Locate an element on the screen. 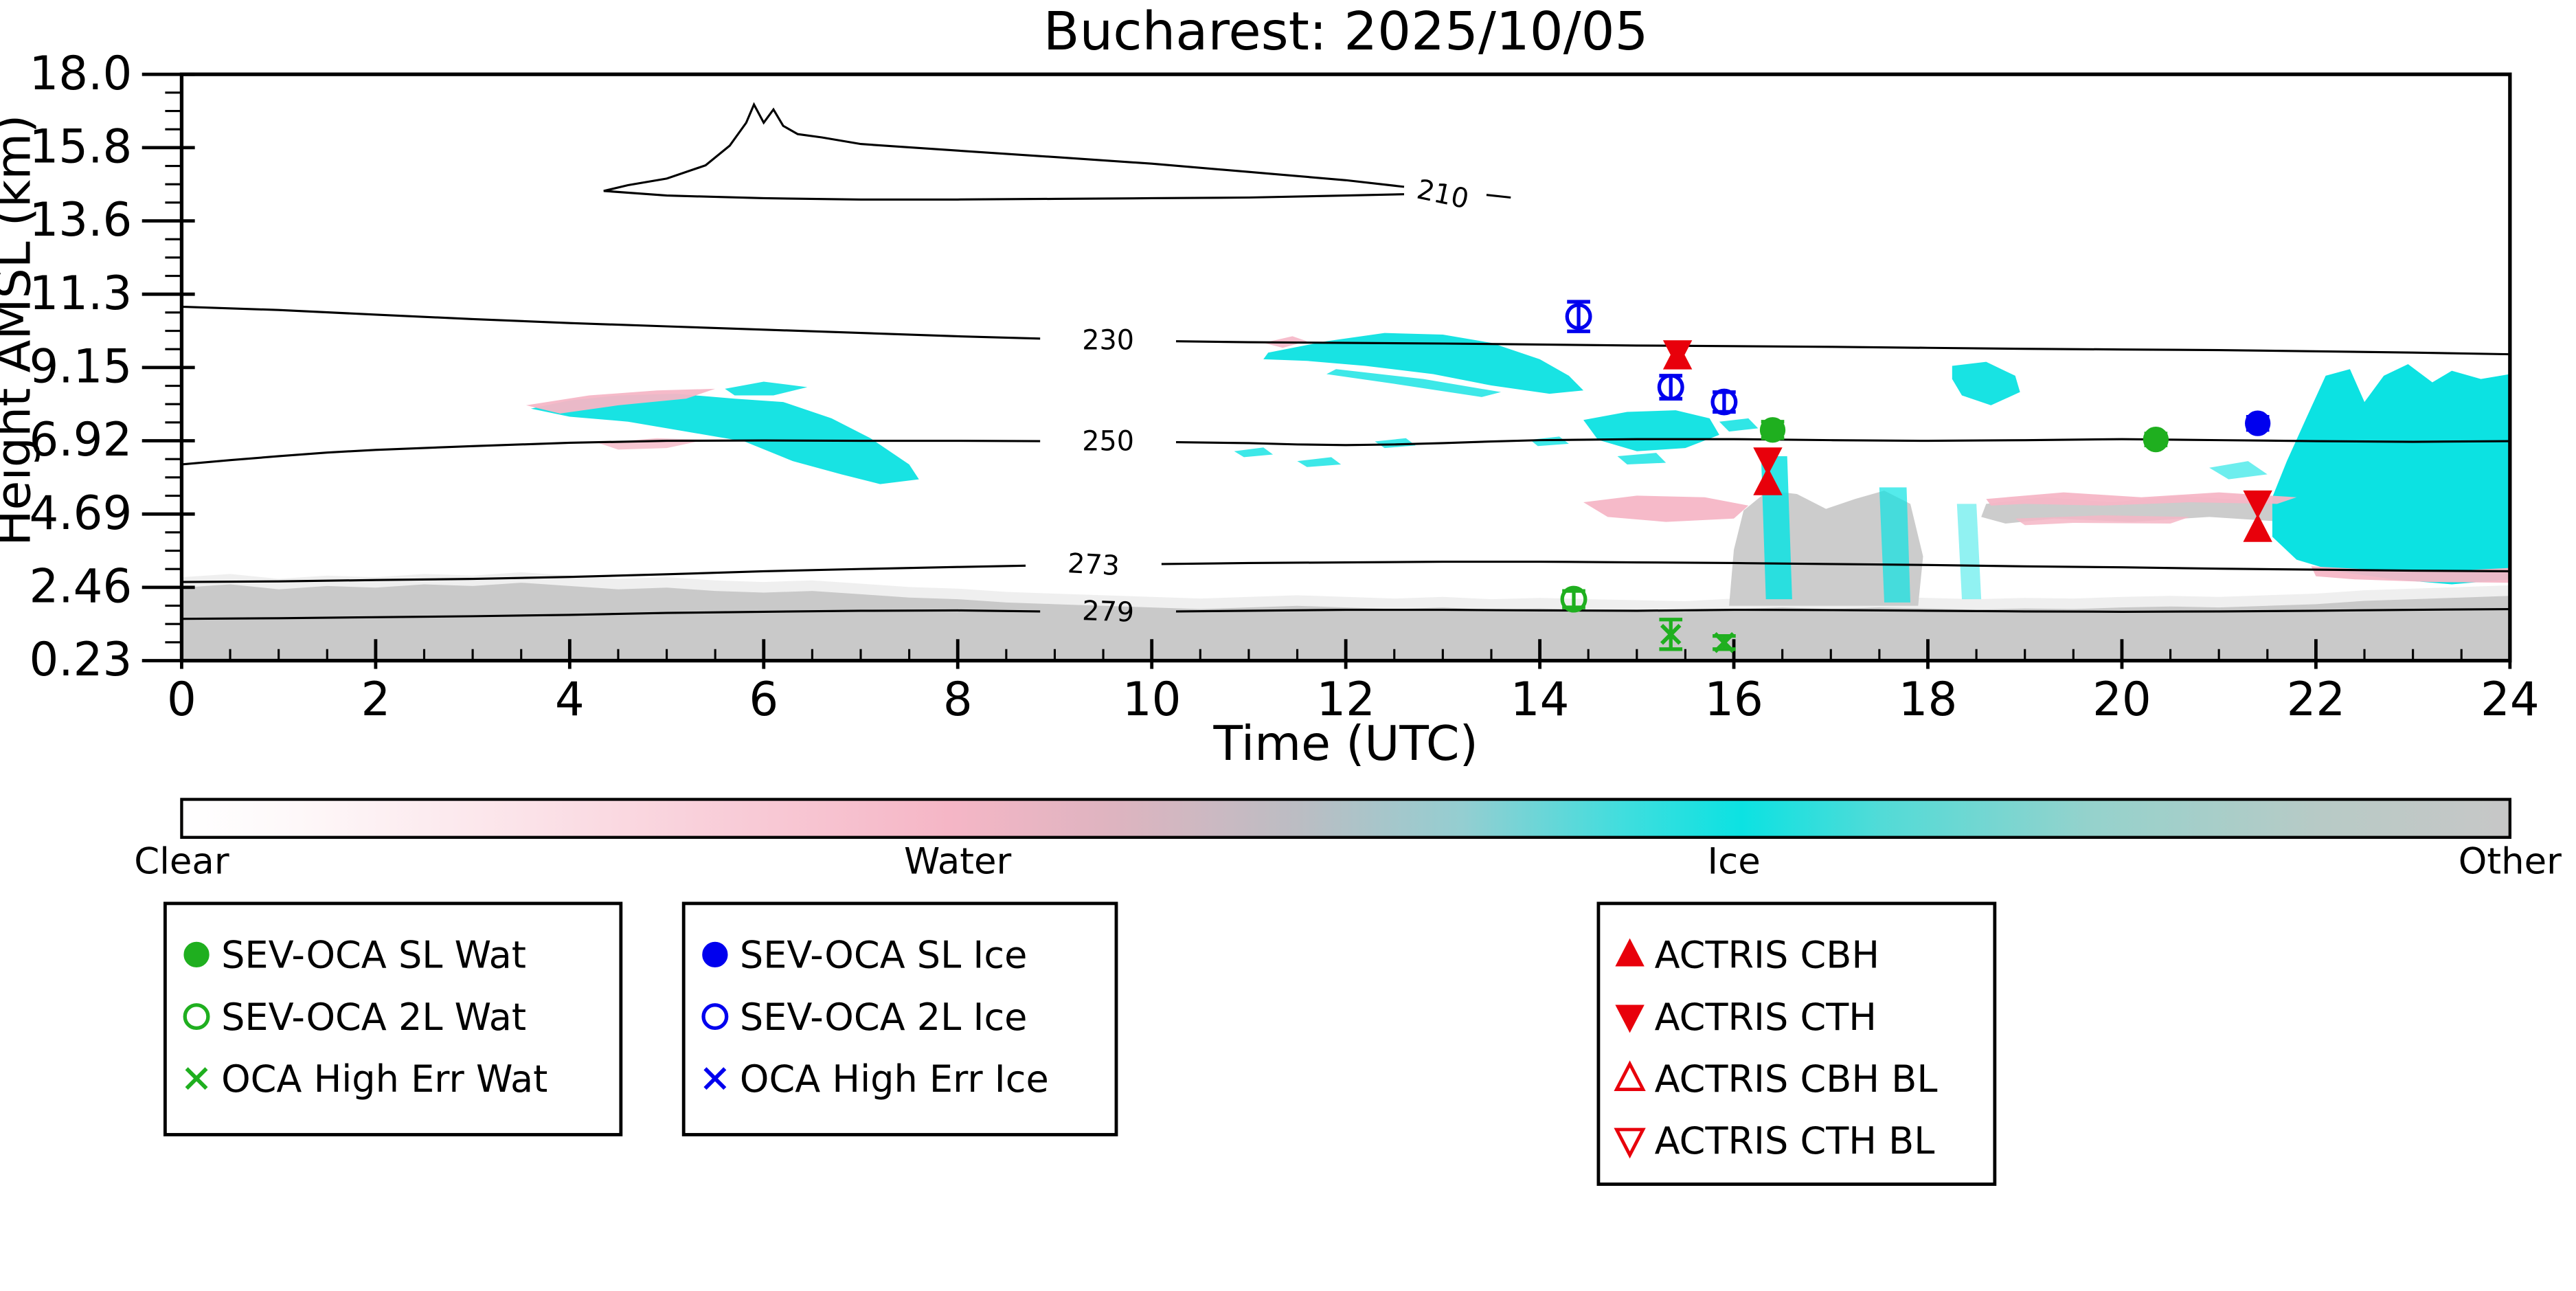 This screenshot has width=2576, height=1291. x-tick-label: 6 is located at coordinates (763, 699).